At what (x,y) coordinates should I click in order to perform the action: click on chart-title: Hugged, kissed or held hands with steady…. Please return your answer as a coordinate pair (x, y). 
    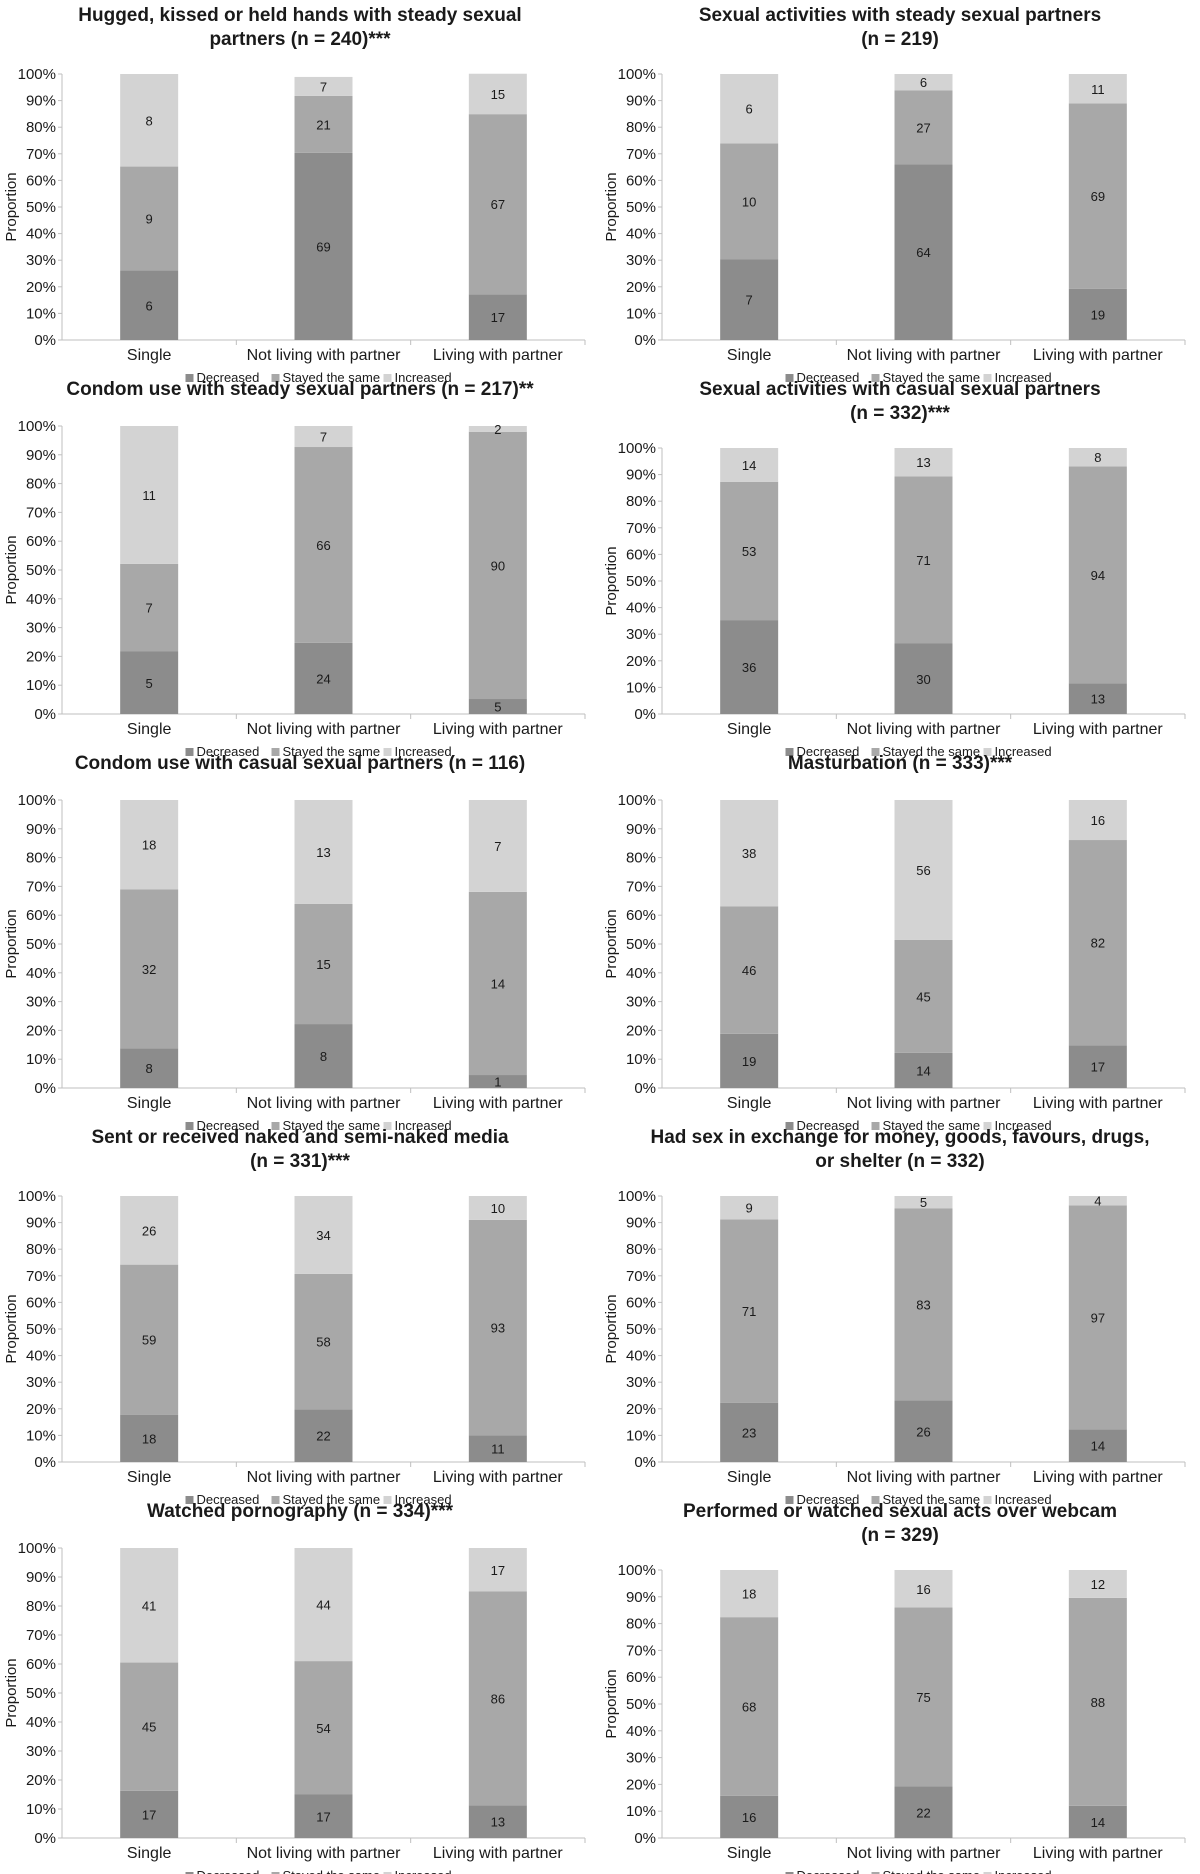
    Looking at the image, I should click on (300, 28).